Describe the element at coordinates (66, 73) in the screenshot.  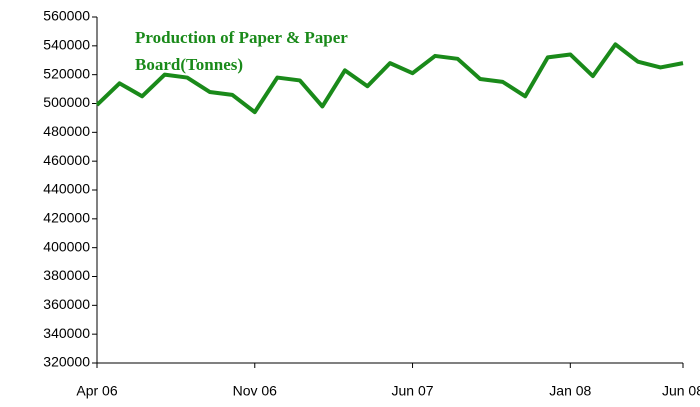
I see `y-tick-label: 520000` at that location.